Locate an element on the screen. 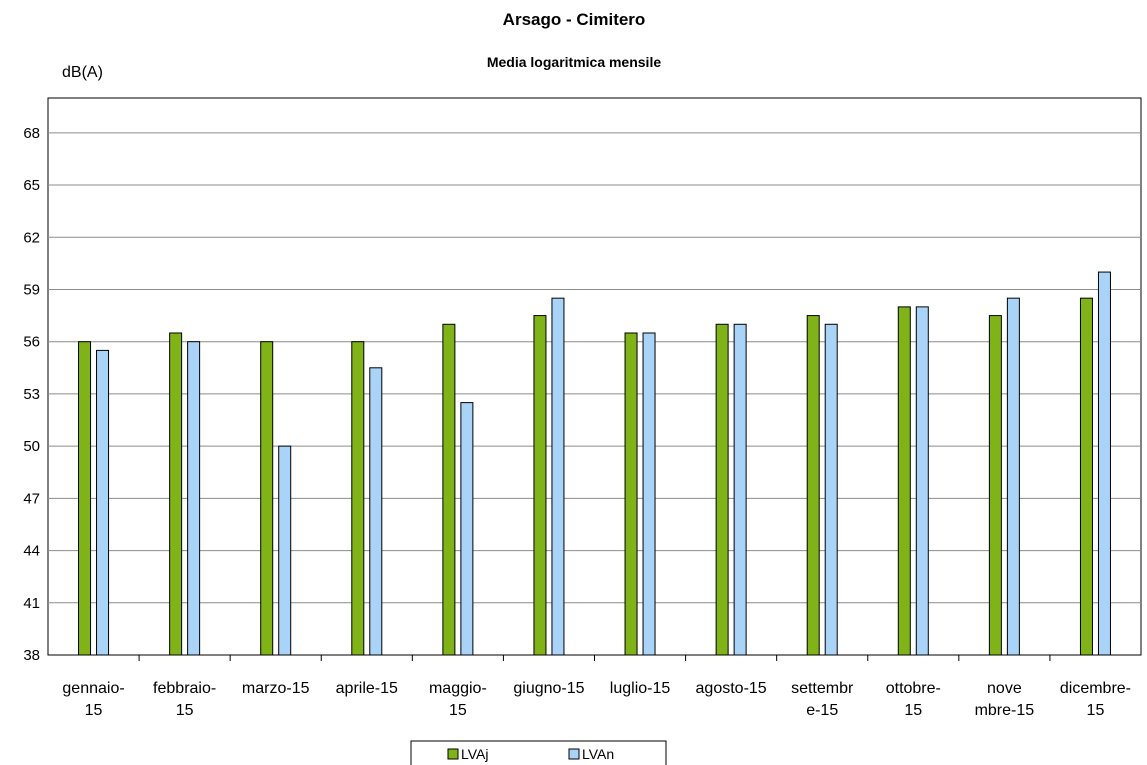  y-tick-label: 65 is located at coordinates (31, 185).